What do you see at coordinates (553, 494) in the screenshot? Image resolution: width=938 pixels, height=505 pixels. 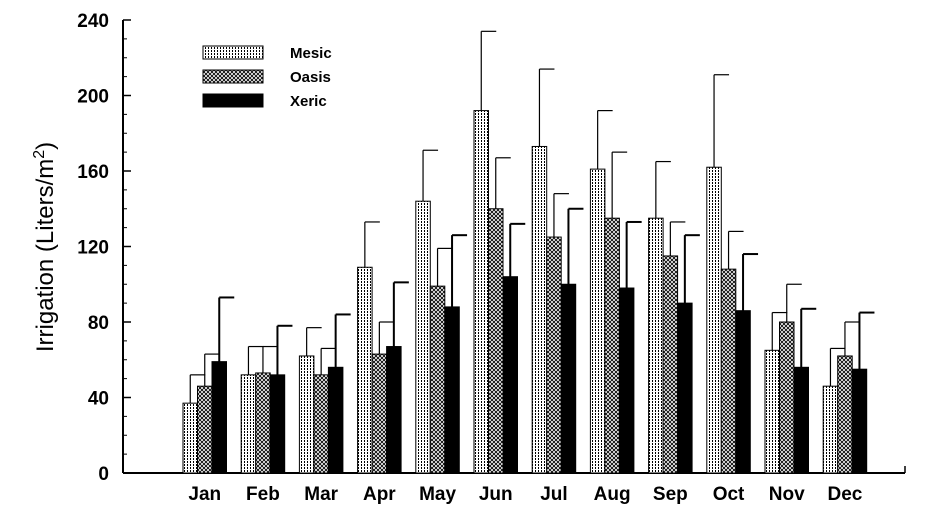 I see `x-tick-label: Jul` at bounding box center [553, 494].